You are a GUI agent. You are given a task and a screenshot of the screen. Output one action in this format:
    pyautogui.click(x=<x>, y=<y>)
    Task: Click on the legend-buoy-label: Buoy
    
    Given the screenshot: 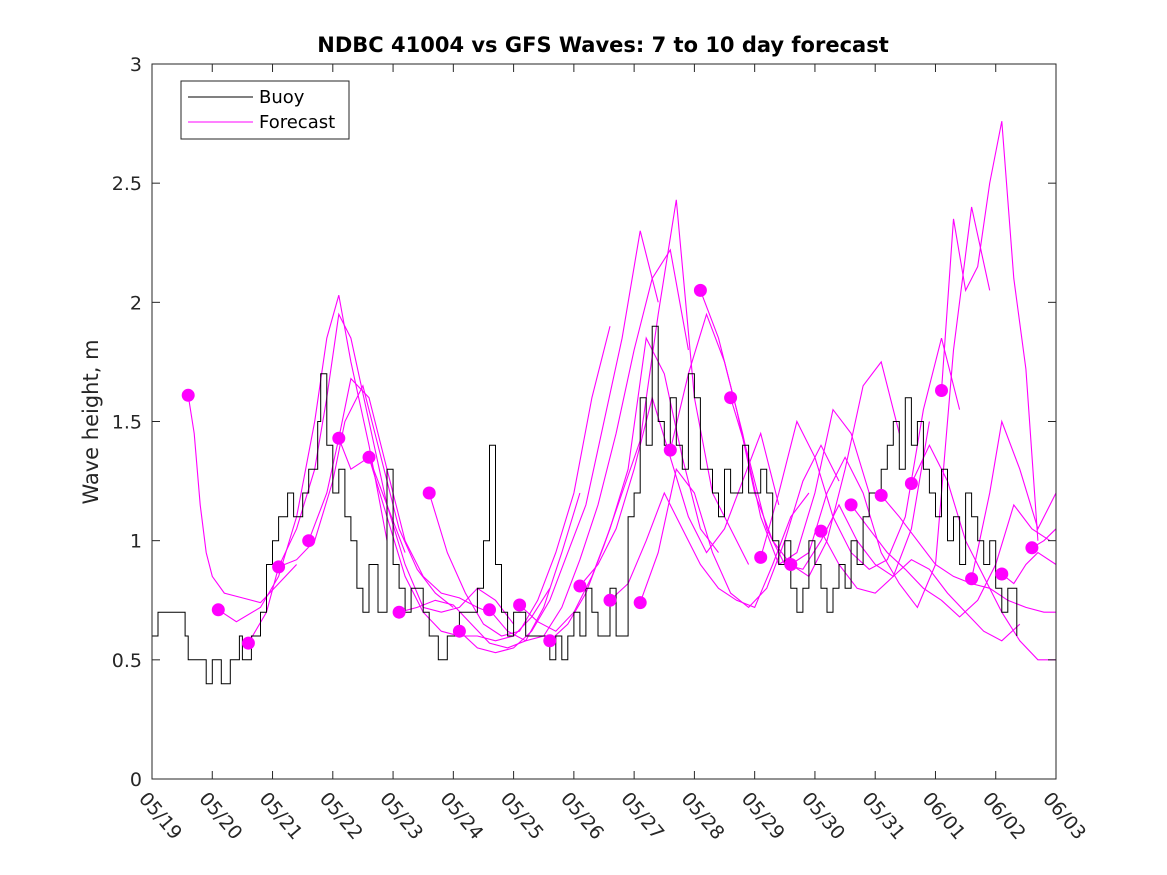 What is the action you would take?
    pyautogui.click(x=282, y=97)
    